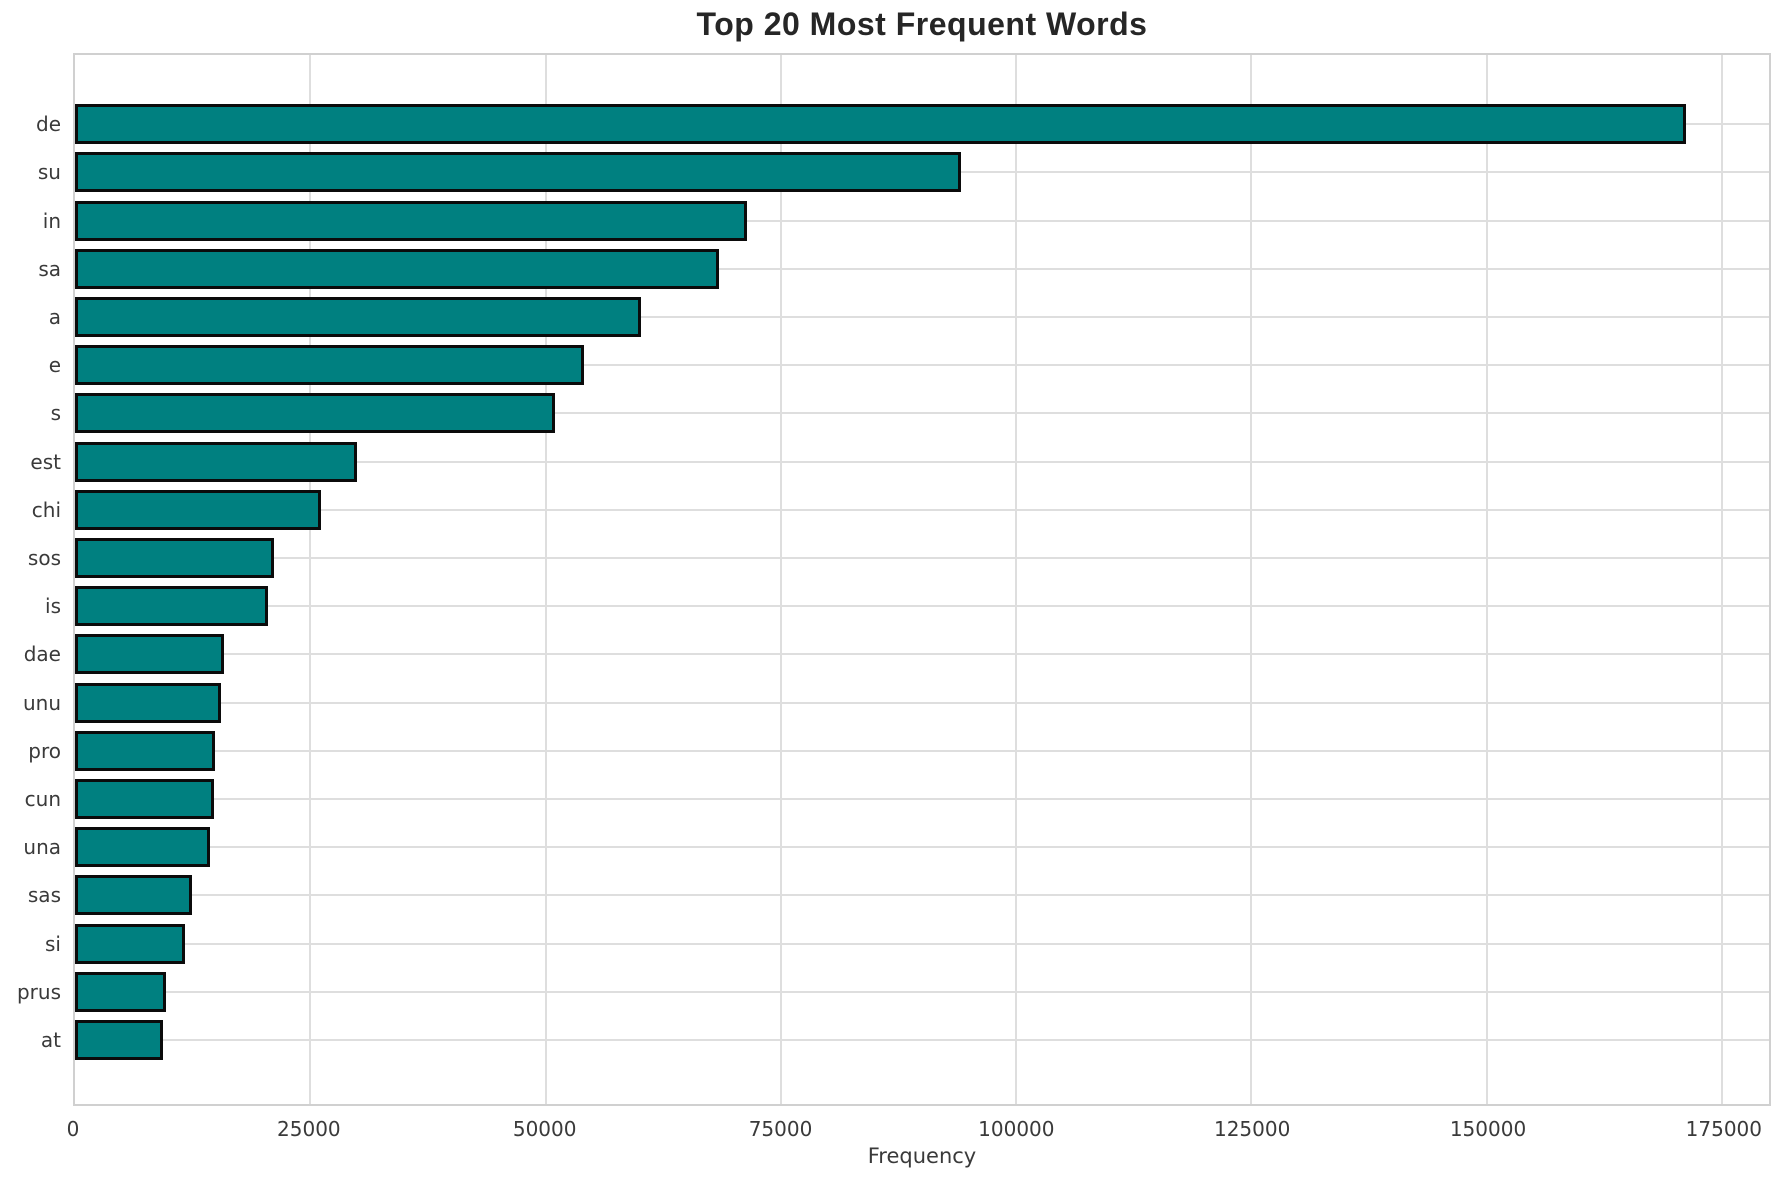 This screenshot has width=1785, height=1185. I want to click on y-tick-label: sa, so click(49, 268).